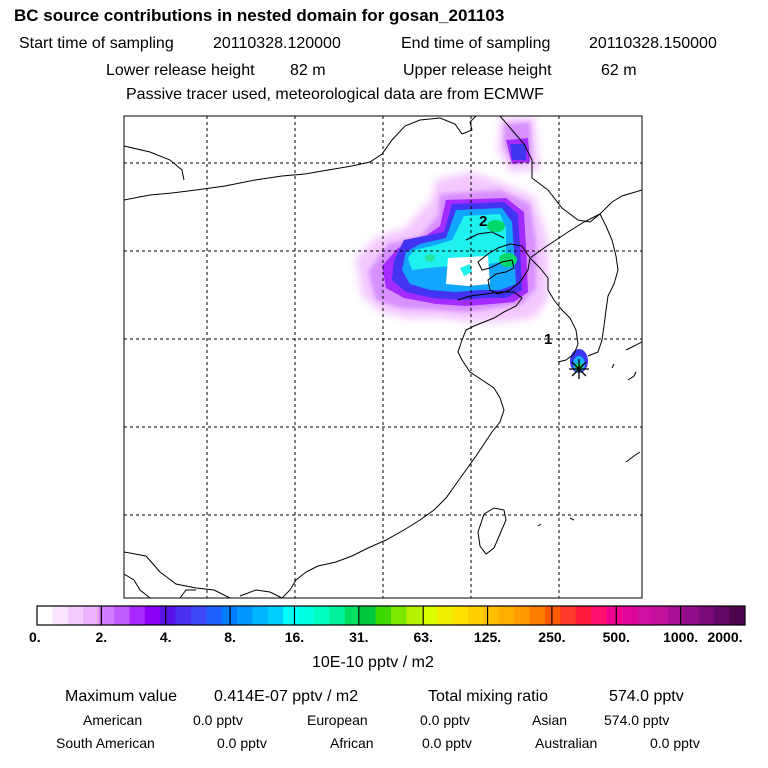 This screenshot has height=768, width=768. Describe the element at coordinates (483, 221) in the screenshot. I see `receptor-label-2: 2` at that location.